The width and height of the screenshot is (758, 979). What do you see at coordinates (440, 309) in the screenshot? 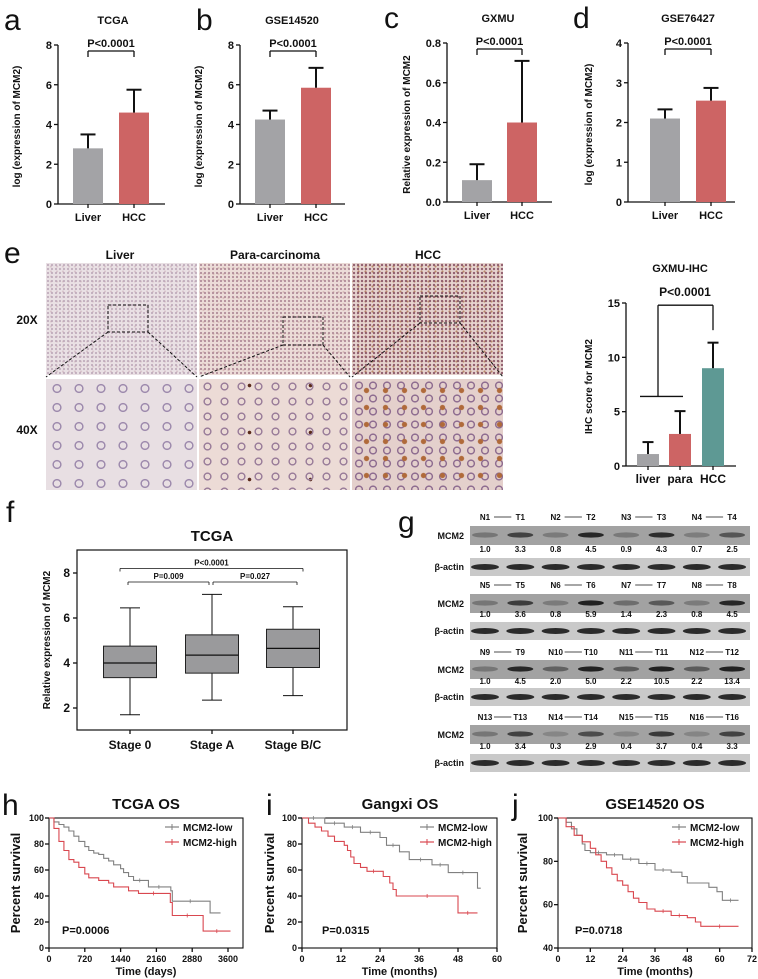
I see `zoom-region-box` at bounding box center [440, 309].